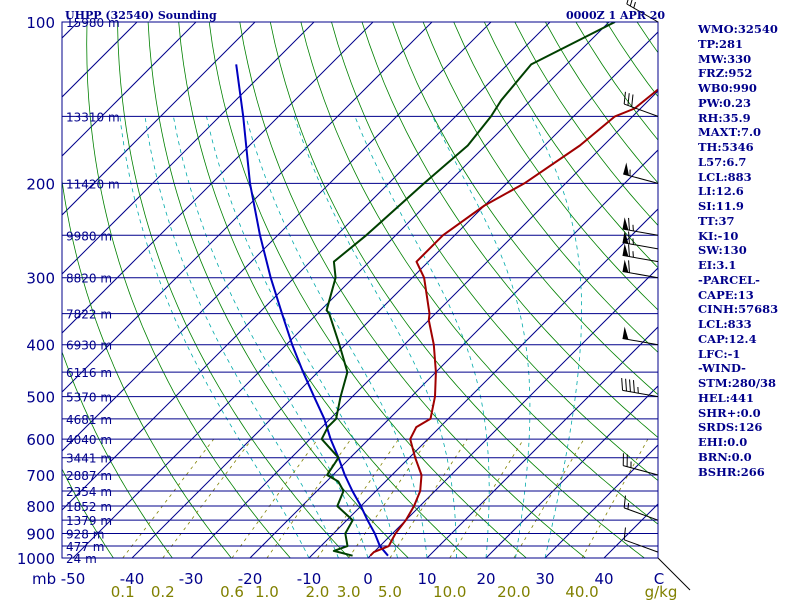 The image size is (800, 600). I want to click on temperature-tick-label: 30, so click(544, 579).